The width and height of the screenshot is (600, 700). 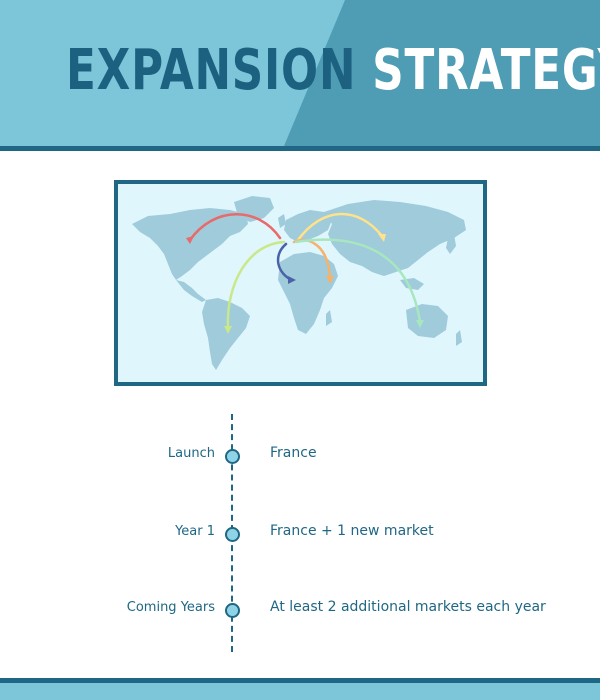 I want to click on header-diagonal-panel, so click(x=442, y=73).